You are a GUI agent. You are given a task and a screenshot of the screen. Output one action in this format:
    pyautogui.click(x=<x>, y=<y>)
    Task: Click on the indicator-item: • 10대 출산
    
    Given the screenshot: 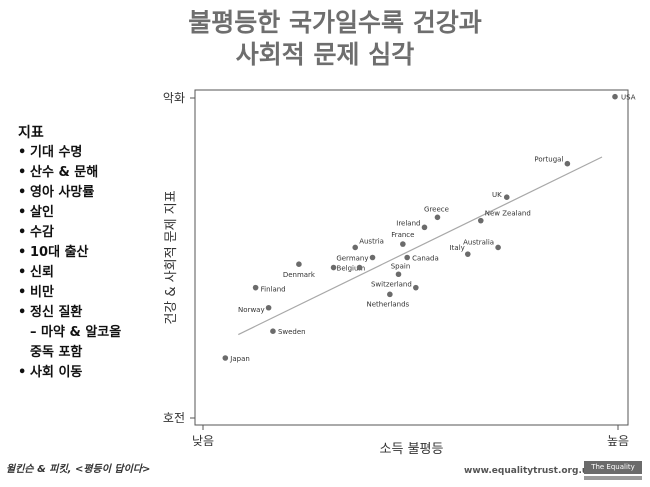 What is the action you would take?
    pyautogui.click(x=69, y=253)
    